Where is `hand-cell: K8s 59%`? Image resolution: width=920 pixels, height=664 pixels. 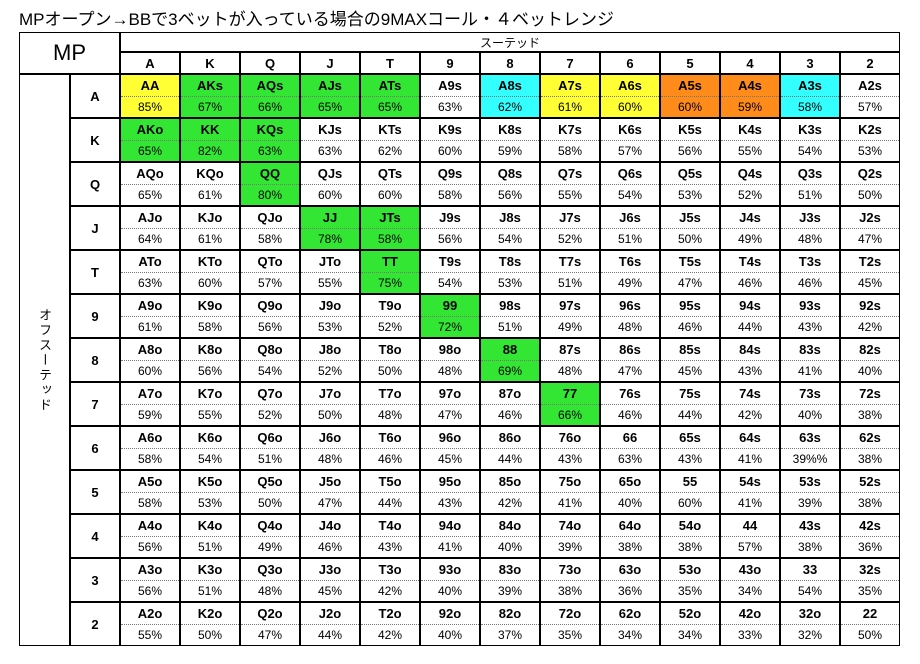
hand-cell: K8s 59% is located at coordinates (510, 140).